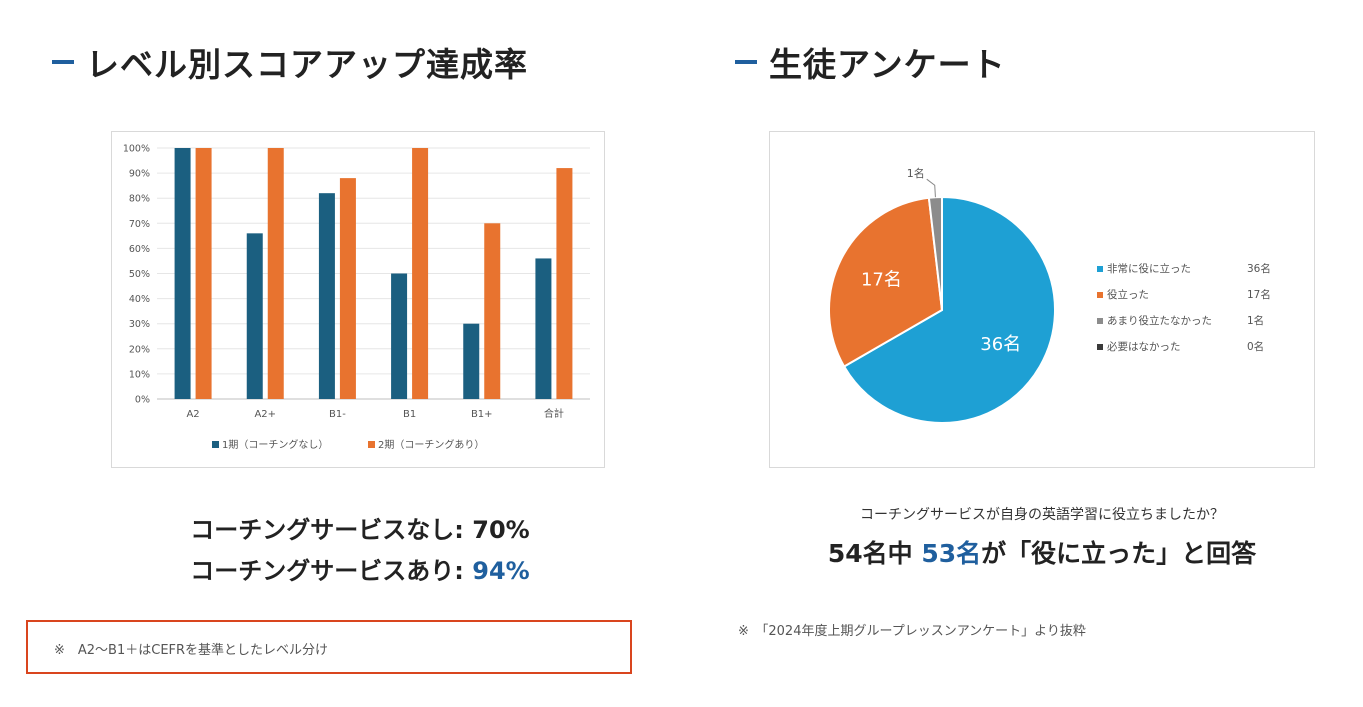  I want to click on pie-leader-line, so click(931, 188).